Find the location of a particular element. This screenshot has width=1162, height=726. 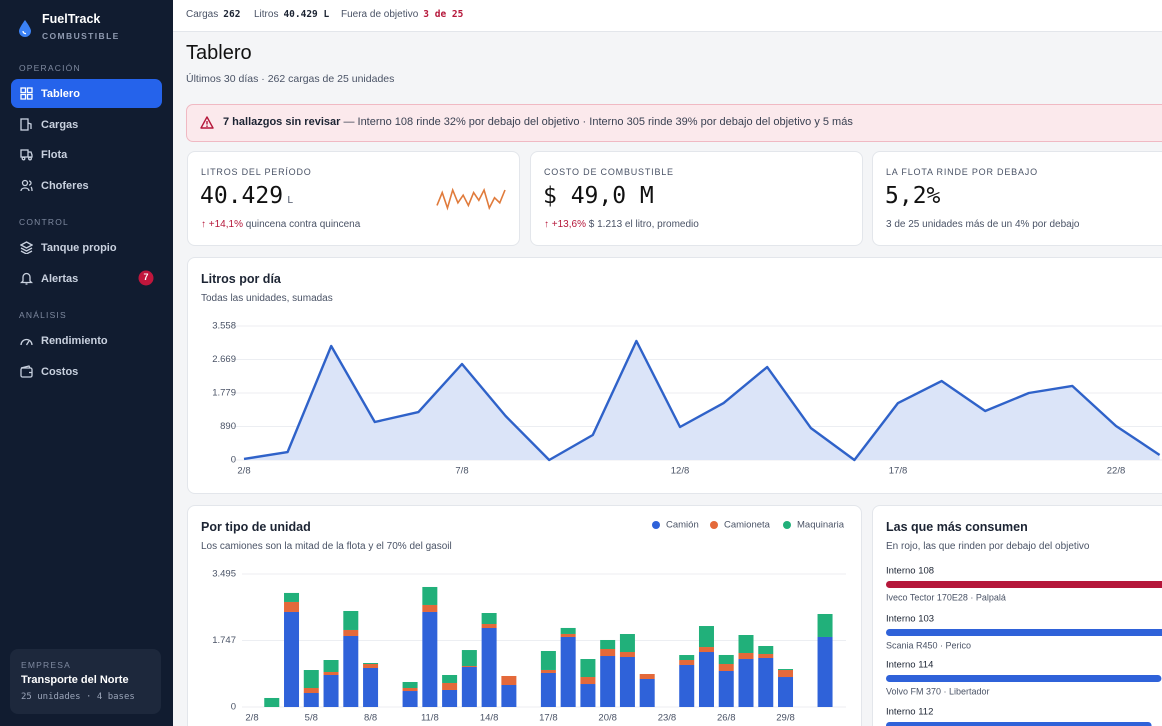

y-tick-label: 3.495 is located at coordinates (224, 574).